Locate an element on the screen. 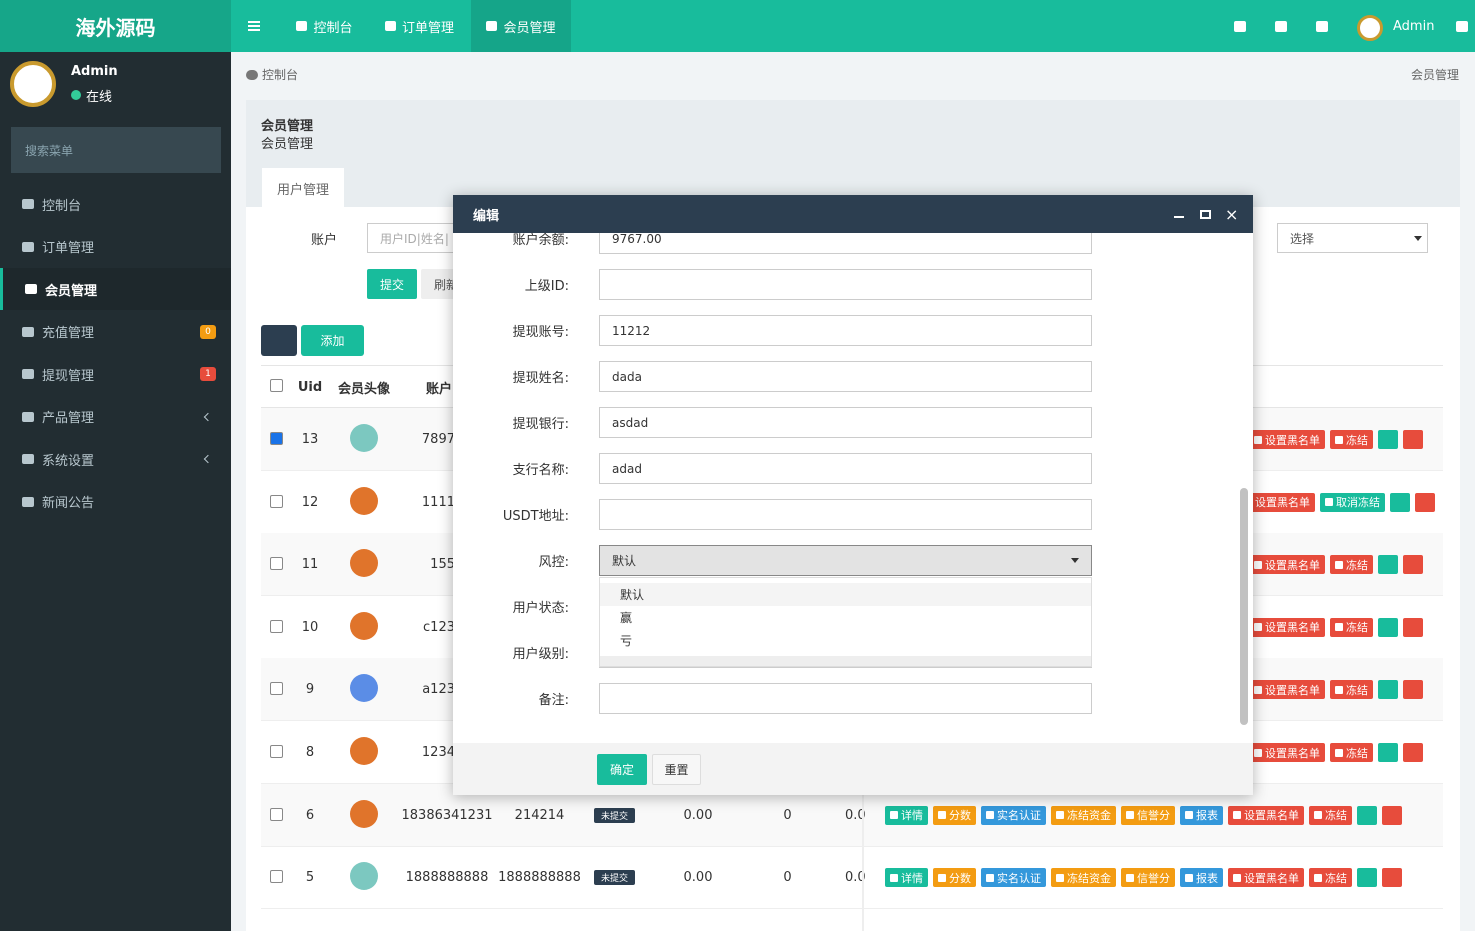  action-icon is located at coordinates (894, 877).